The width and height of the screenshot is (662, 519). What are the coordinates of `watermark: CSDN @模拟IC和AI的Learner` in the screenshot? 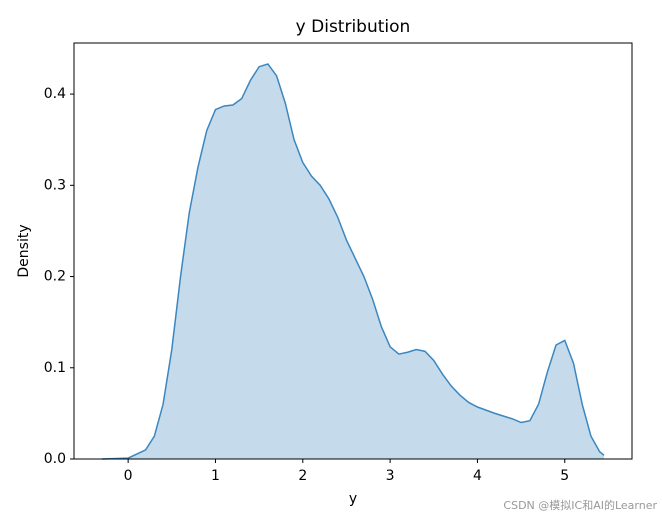 It's located at (580, 505).